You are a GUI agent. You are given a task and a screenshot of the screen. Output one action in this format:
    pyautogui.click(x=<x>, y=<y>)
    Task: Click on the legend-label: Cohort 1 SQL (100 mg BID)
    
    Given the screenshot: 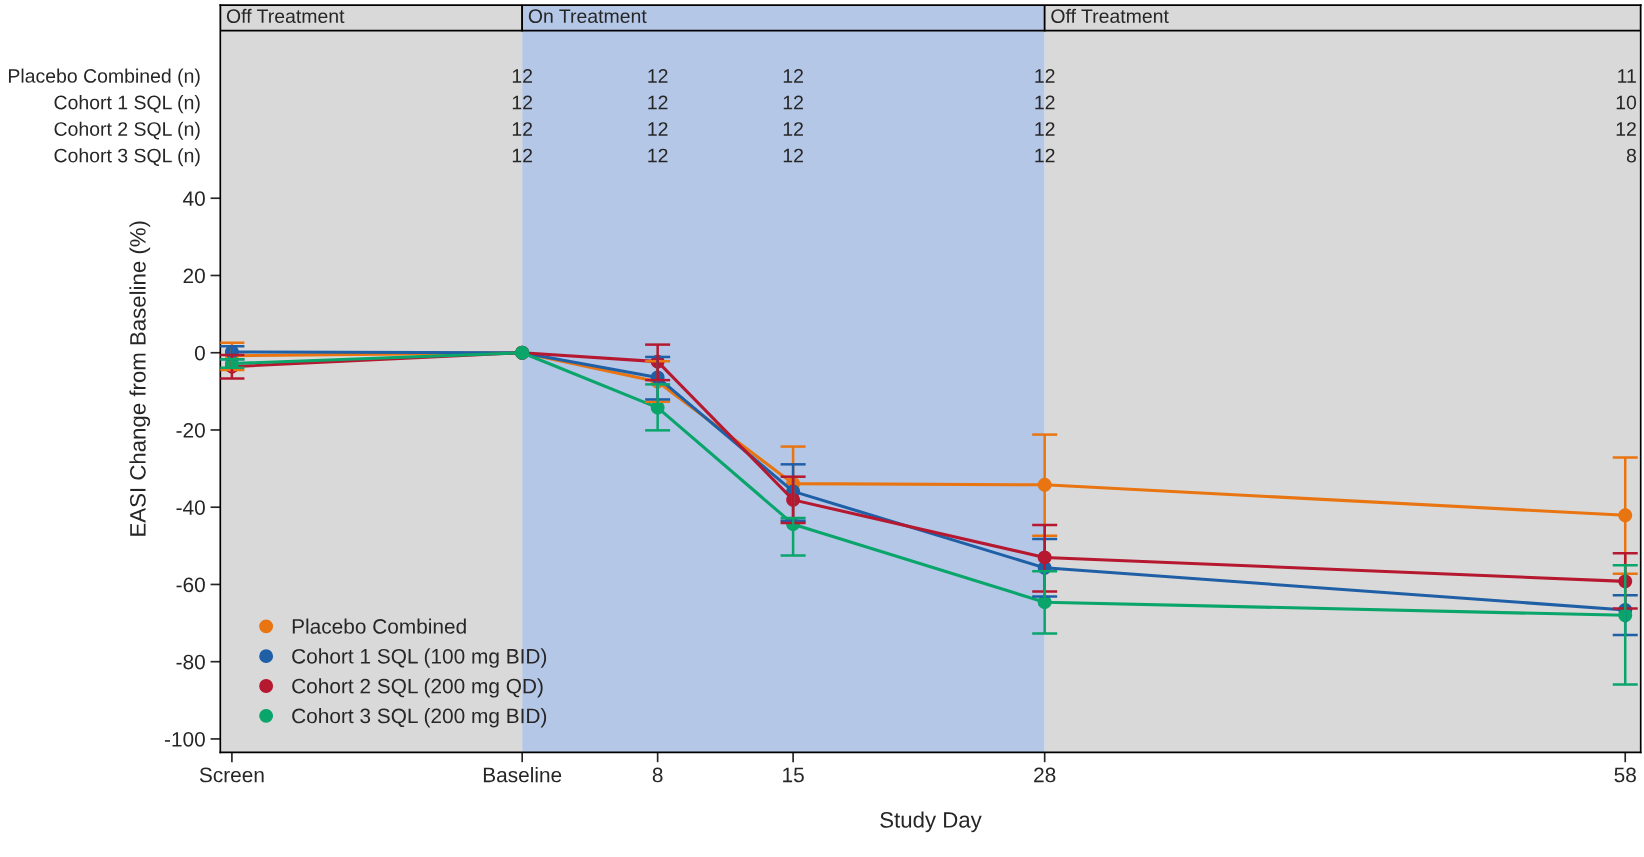 What is the action you would take?
    pyautogui.click(x=419, y=658)
    